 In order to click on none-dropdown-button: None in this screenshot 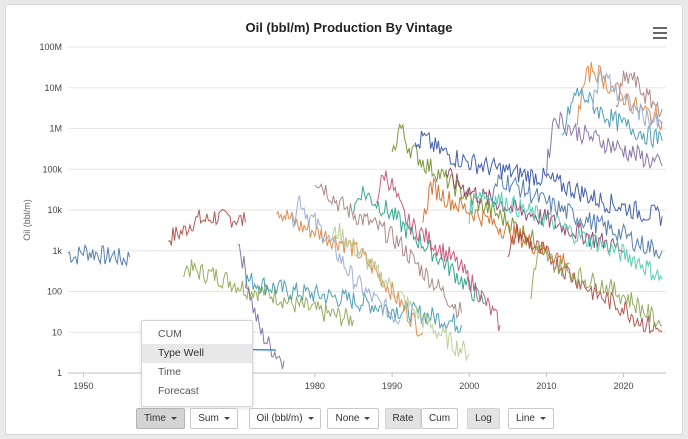, I will do `click(353, 418)`.